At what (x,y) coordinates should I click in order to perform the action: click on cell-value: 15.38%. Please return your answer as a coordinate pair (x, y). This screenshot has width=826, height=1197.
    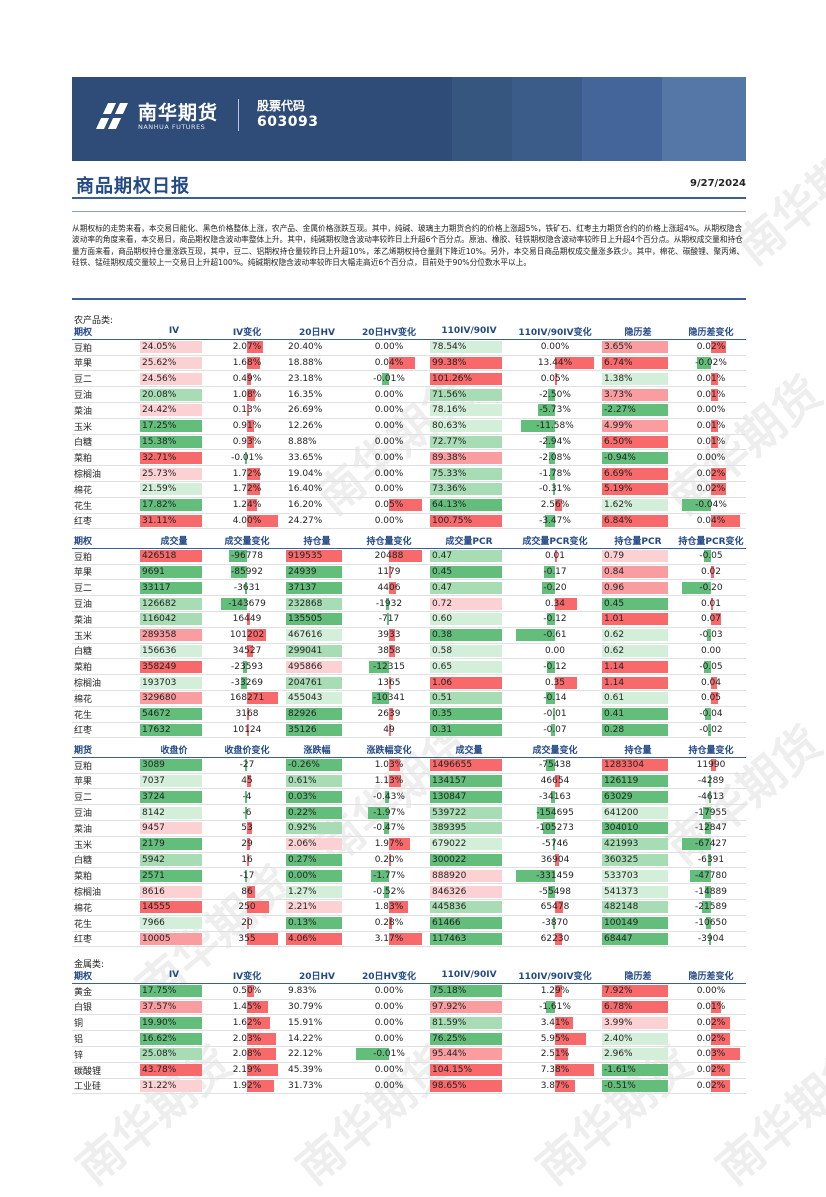
    Looking at the image, I should click on (159, 441).